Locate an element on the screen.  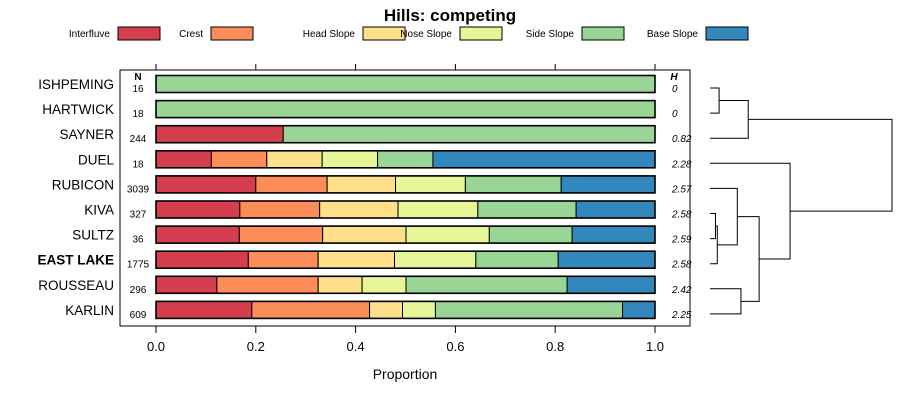
legend-label-base-slope: Base Slope is located at coordinates (673, 34).